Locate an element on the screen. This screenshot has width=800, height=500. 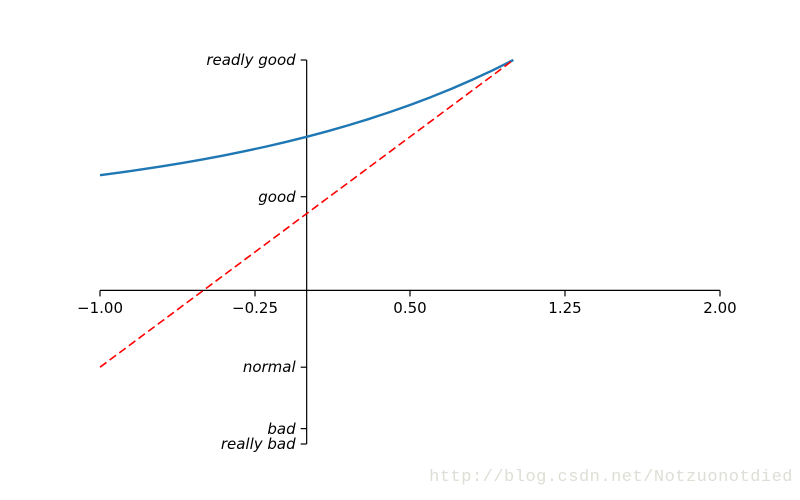
watermark-url: http://blog.csdn.net/Notzuonotdied is located at coordinates (611, 477).